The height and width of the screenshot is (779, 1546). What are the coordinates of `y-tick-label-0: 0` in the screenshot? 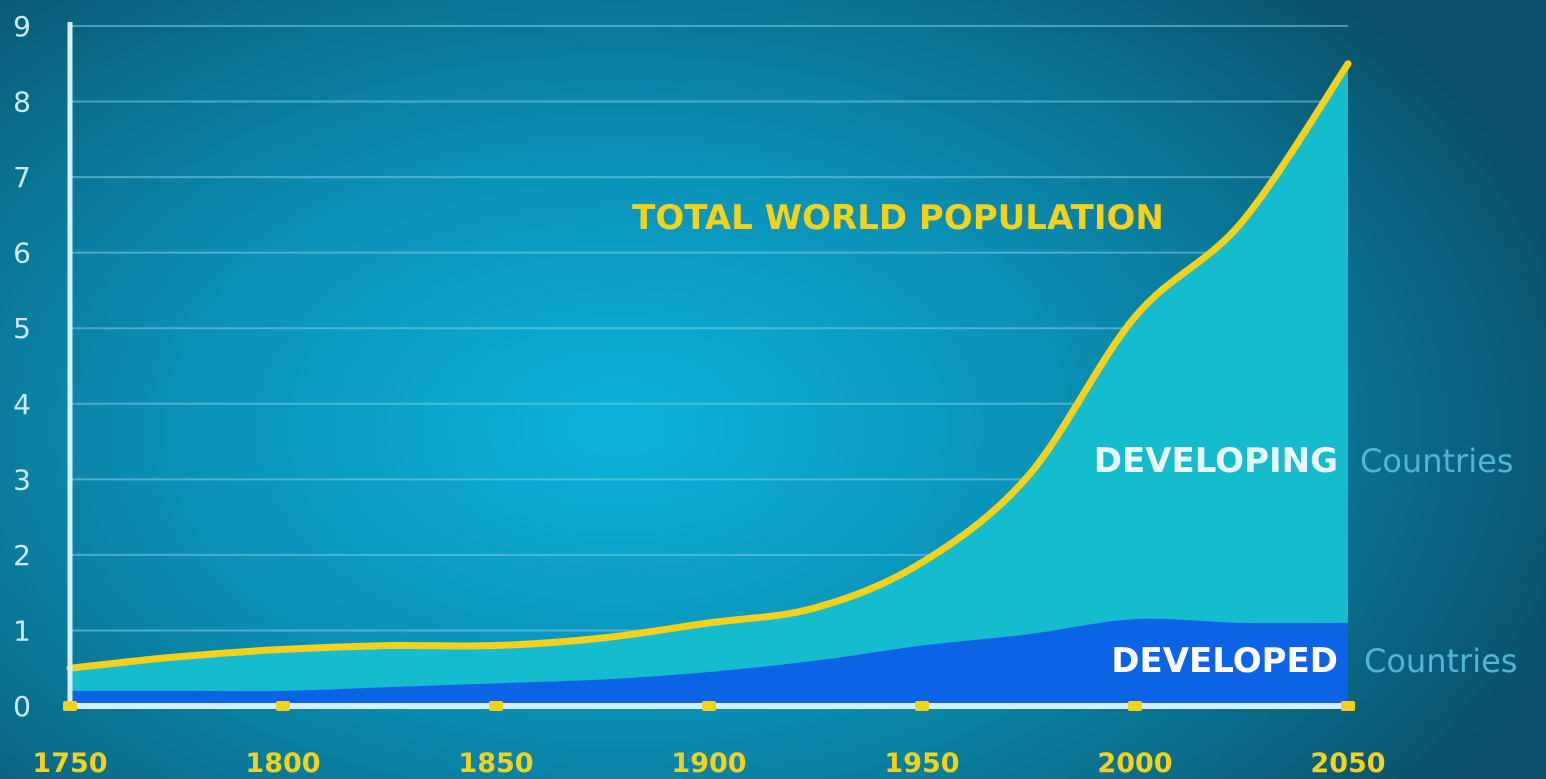 It's located at (22, 706).